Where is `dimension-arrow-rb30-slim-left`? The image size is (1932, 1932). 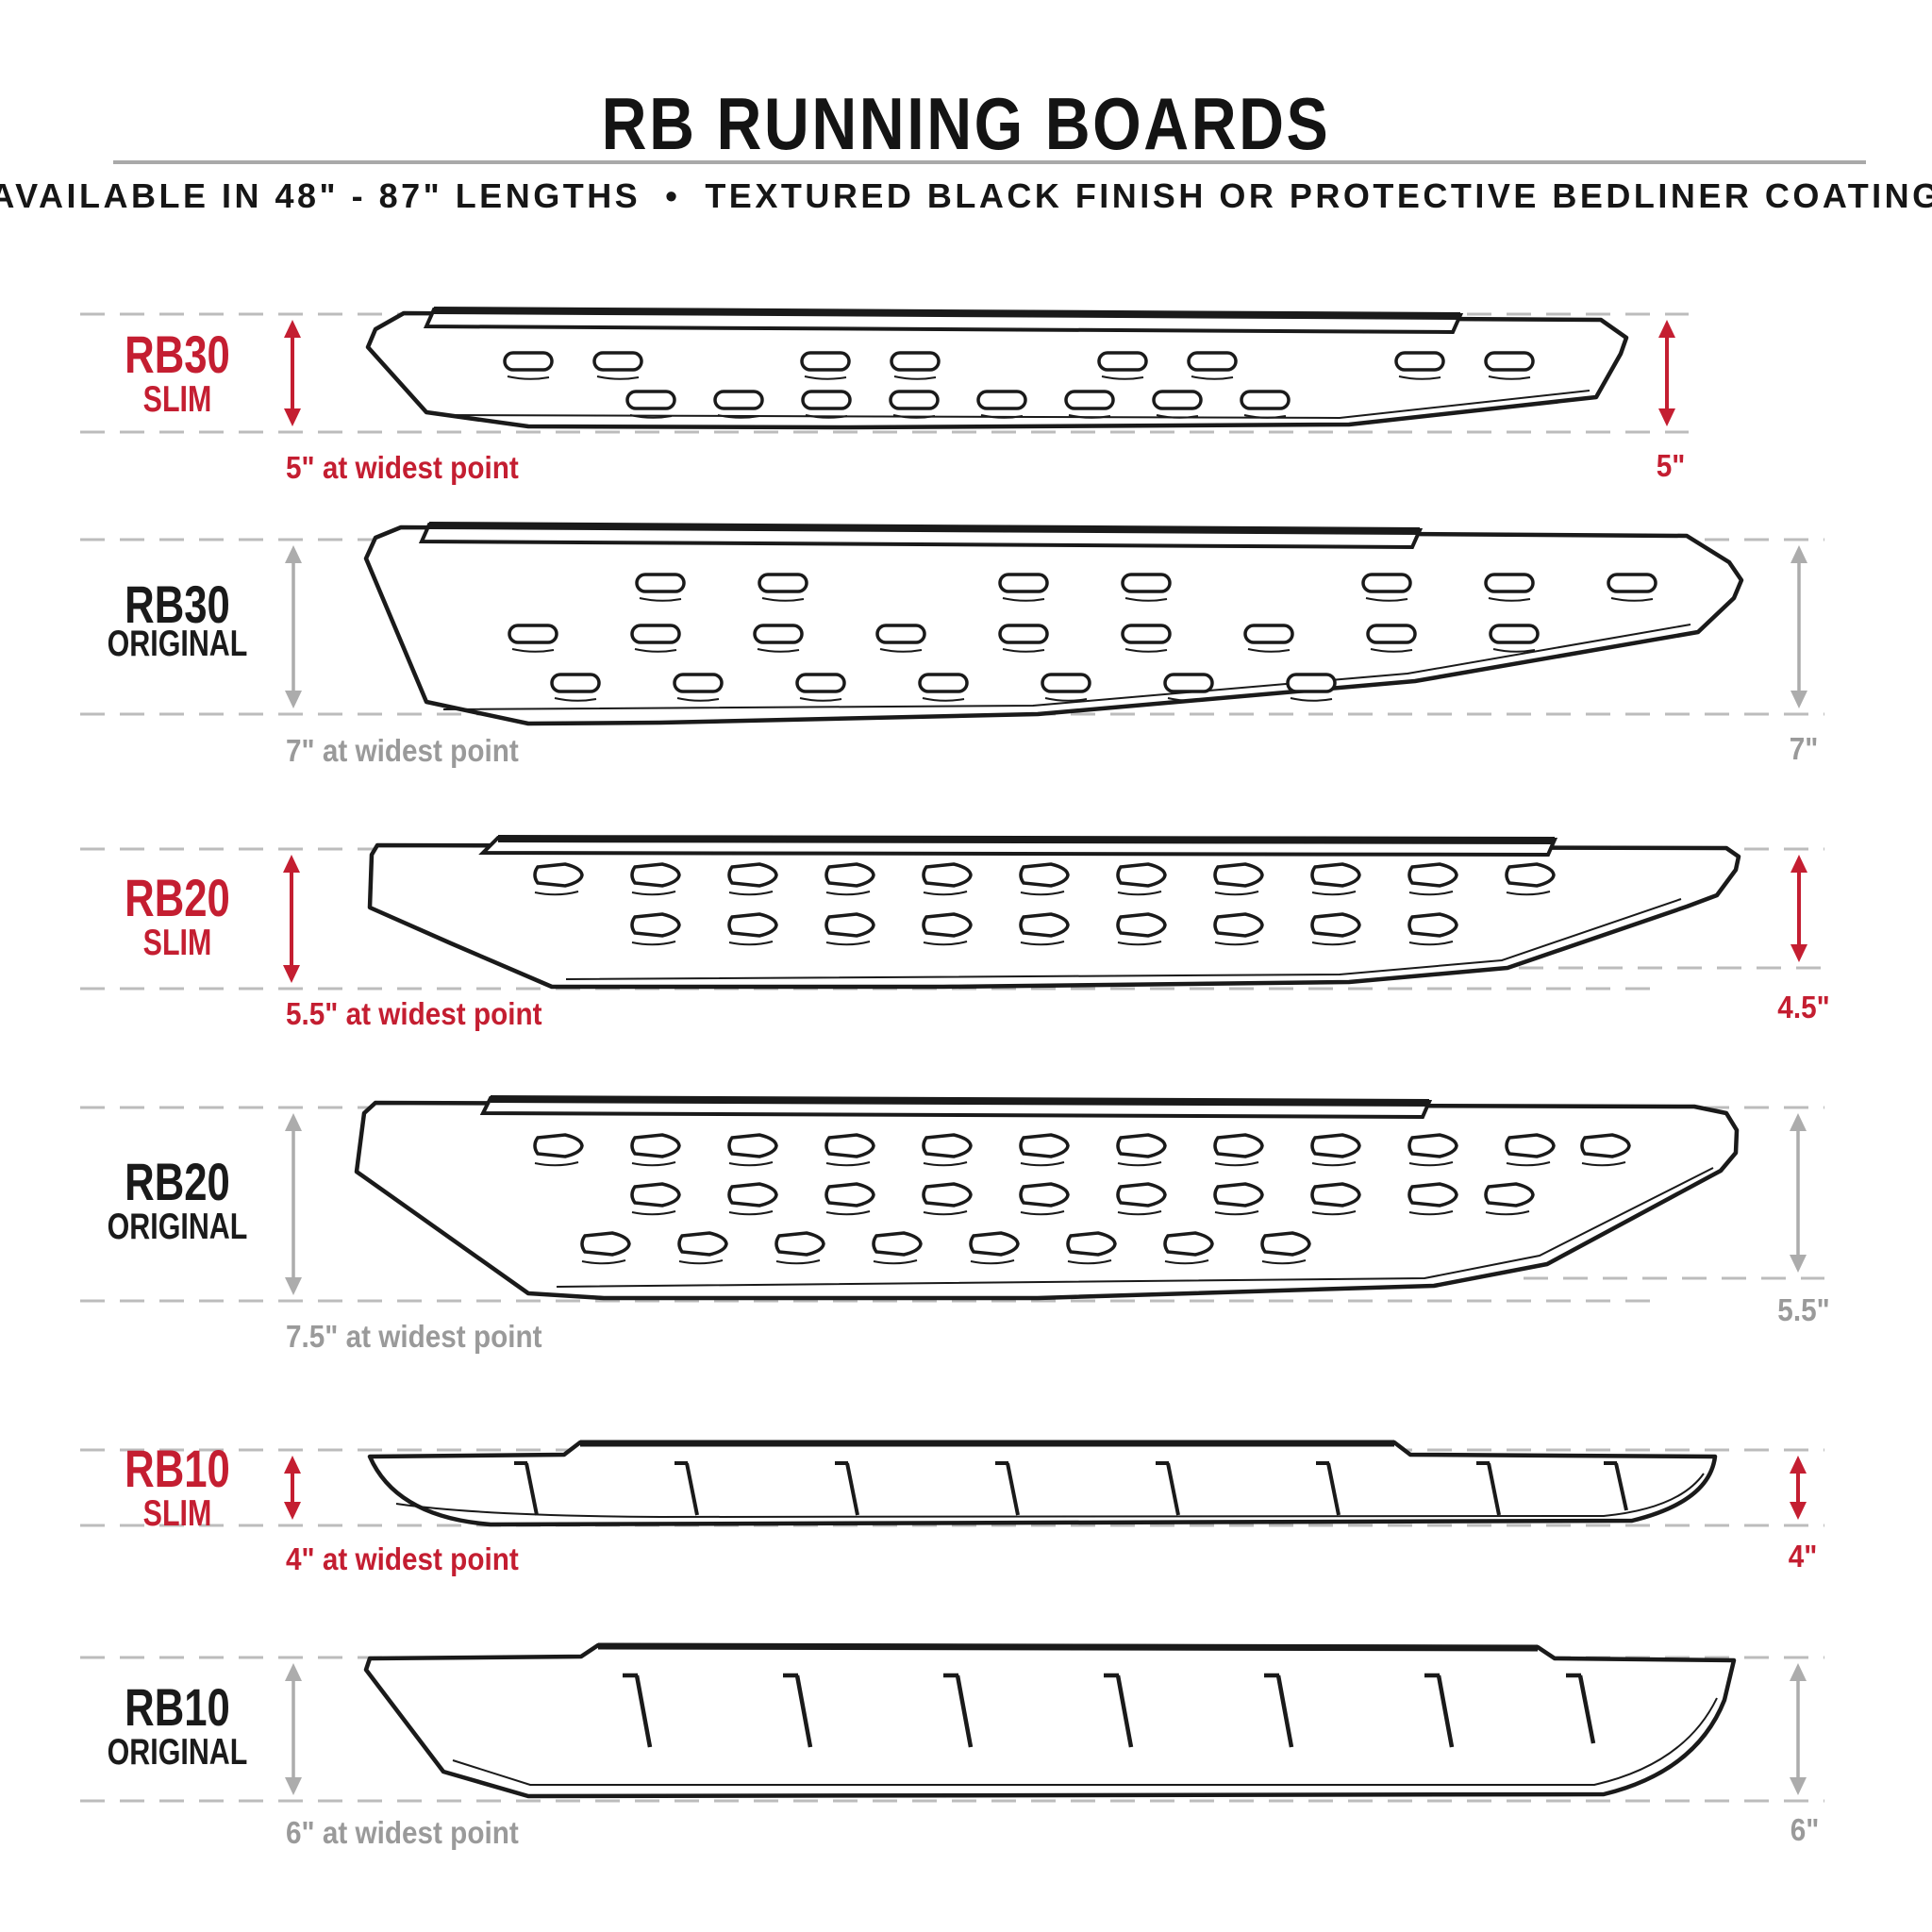 dimension-arrow-rb30-slim-left is located at coordinates (293, 373).